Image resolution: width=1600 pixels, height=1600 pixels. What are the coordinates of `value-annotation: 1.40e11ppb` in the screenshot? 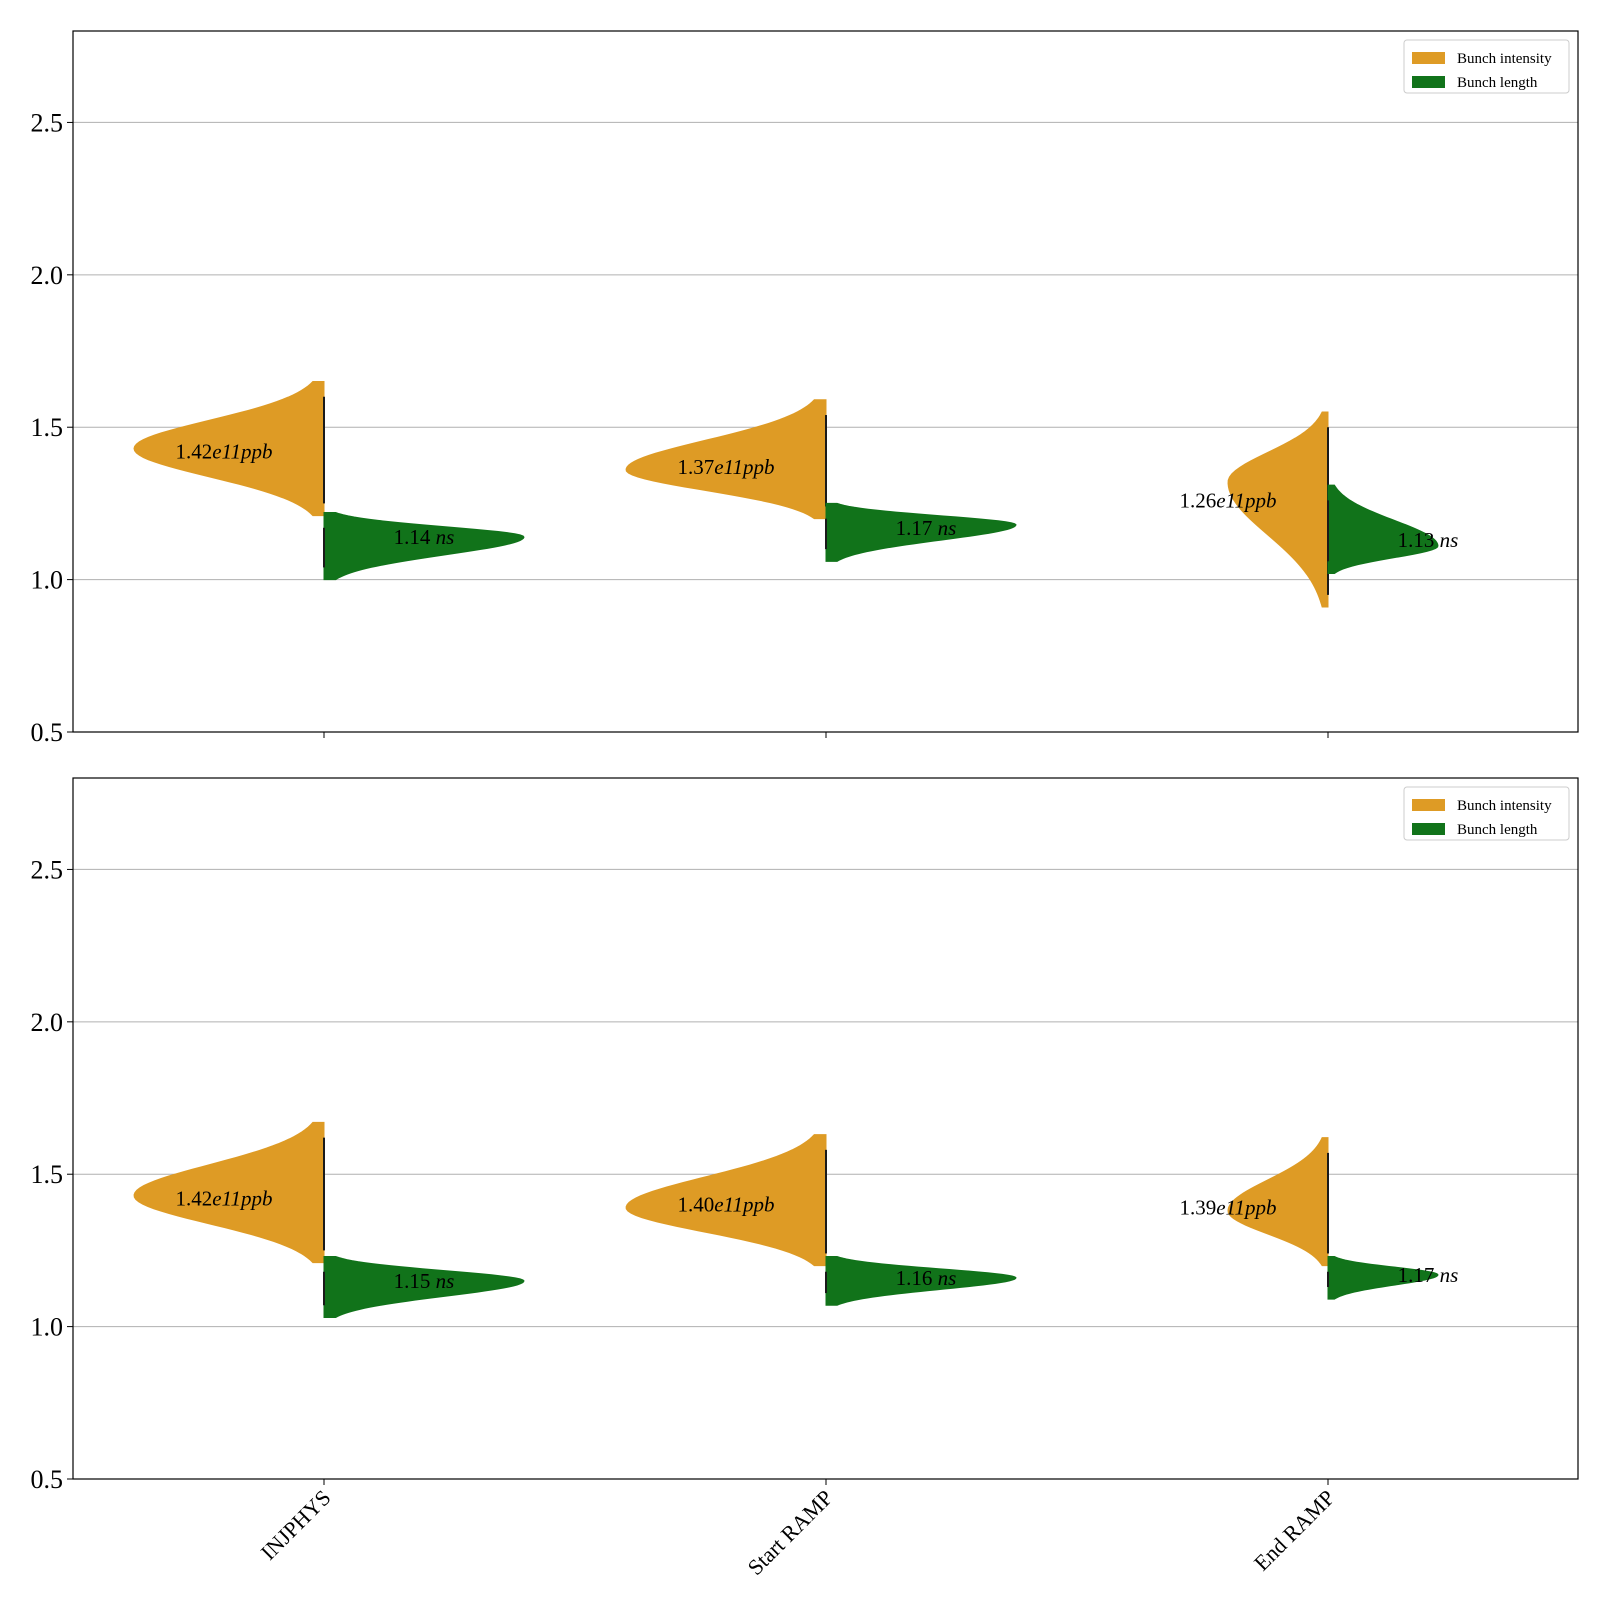 It's located at (725, 1205).